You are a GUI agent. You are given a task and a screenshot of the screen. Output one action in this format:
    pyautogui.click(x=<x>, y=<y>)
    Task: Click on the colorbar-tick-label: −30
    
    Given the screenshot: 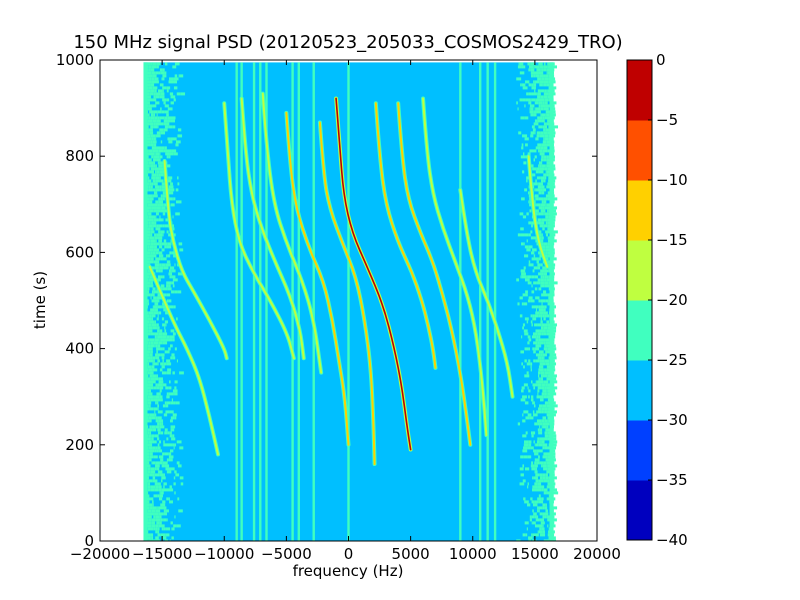 What is the action you would take?
    pyautogui.click(x=672, y=420)
    